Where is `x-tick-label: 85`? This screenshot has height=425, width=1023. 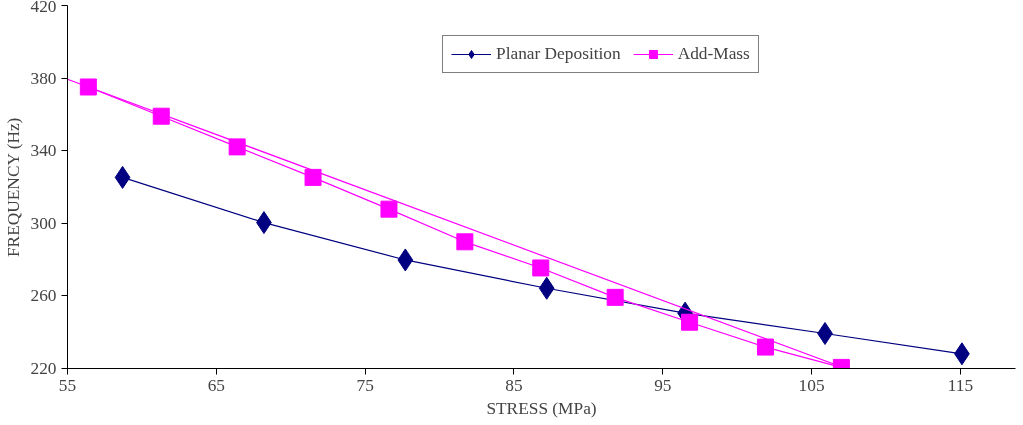 x-tick-label: 85 is located at coordinates (514, 385).